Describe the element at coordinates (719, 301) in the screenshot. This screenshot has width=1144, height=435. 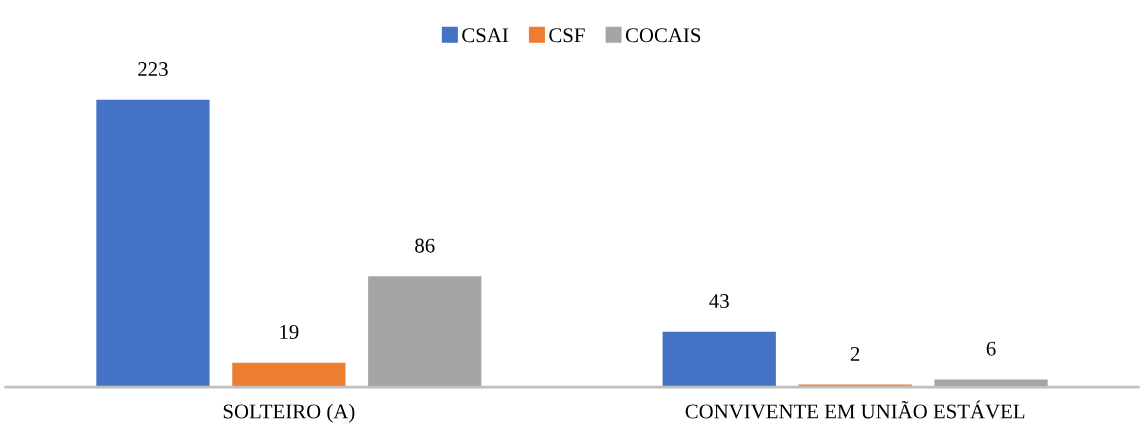
I see `data-label: 43` at that location.